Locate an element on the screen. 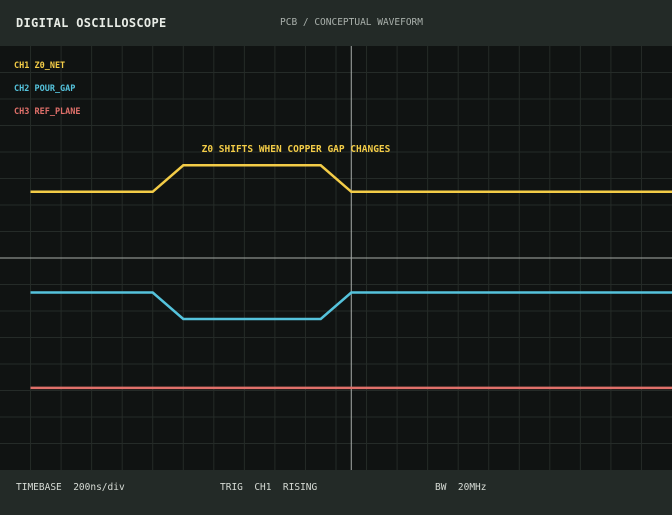 The width and height of the screenshot is (672, 515). bandwidth-readout: BW 20MHz is located at coordinates (461, 487).